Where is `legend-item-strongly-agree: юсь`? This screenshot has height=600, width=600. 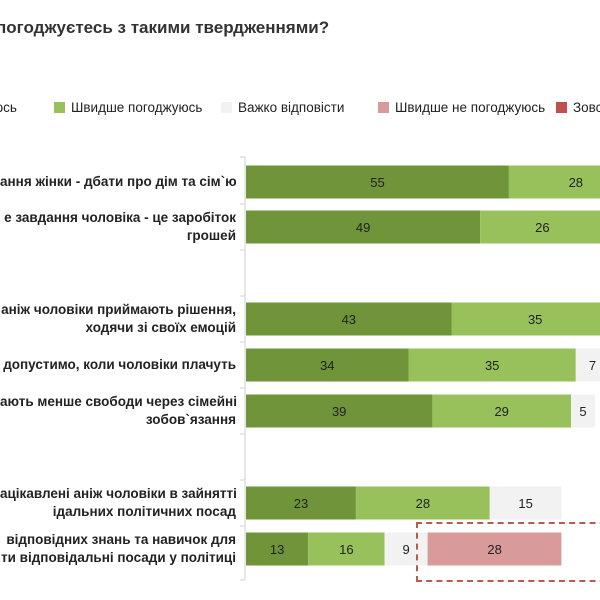
legend-item-strongly-agree: юсь is located at coordinates (8, 107).